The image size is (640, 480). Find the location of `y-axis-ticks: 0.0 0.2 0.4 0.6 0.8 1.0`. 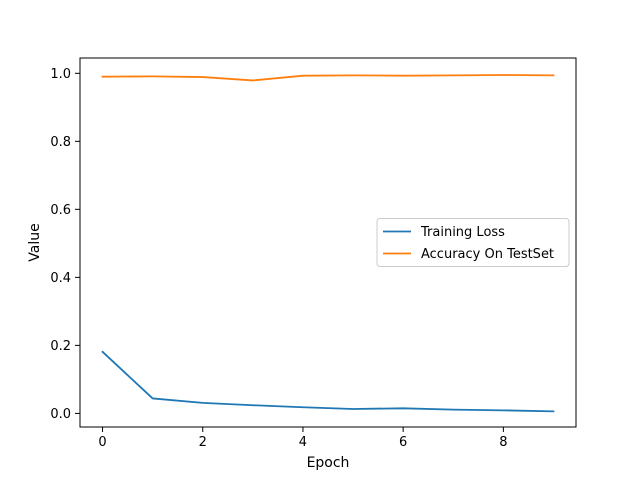

y-axis-ticks: 0.0 0.2 0.4 0.6 0.8 1.0 is located at coordinates (65, 244).